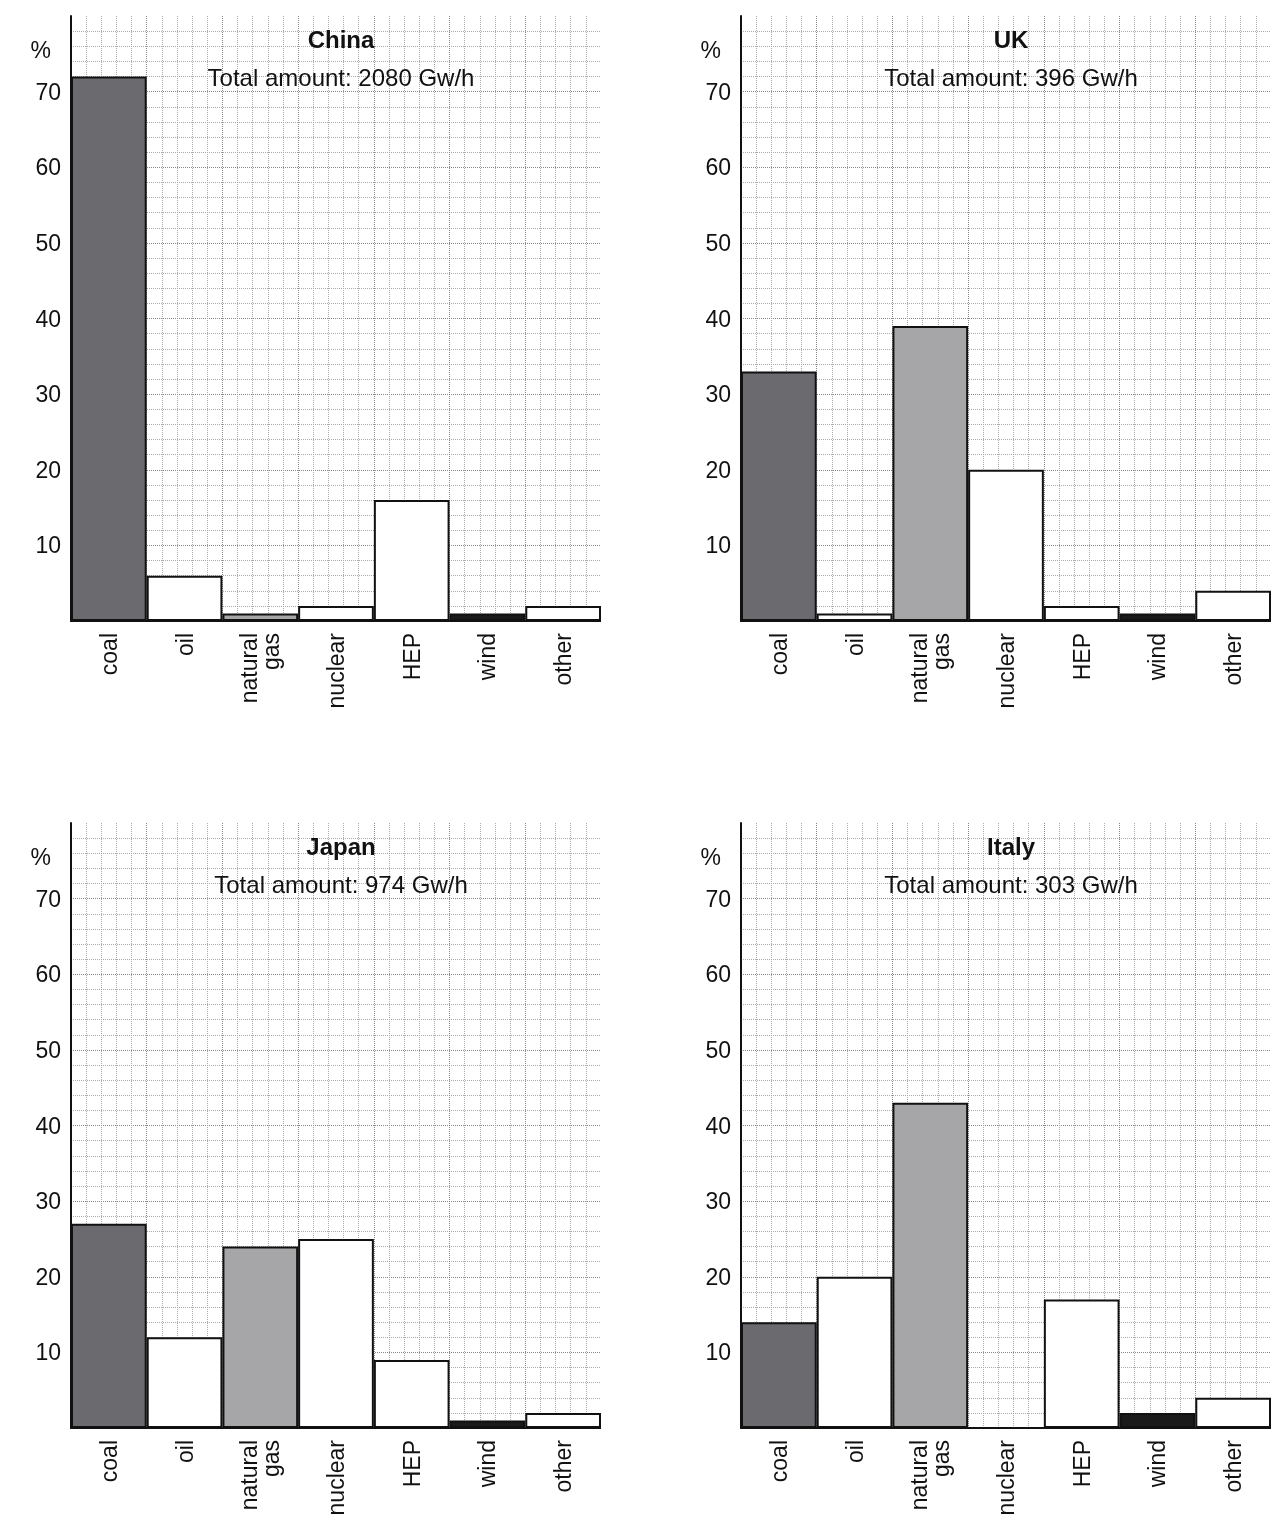 This screenshot has height=1531, width=1271. Describe the element at coordinates (341, 39) in the screenshot. I see `chart-title: China` at that location.